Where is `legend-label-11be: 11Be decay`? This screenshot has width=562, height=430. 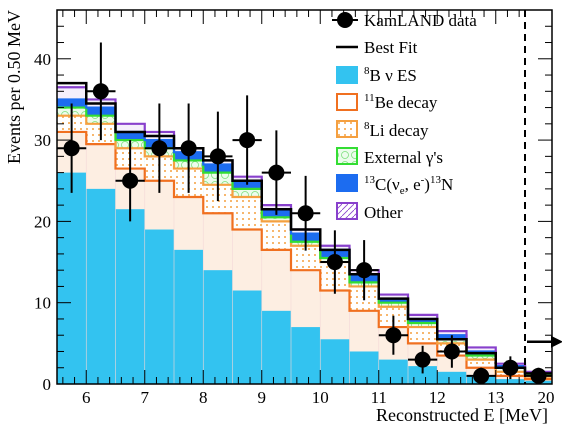
legend-label-11be: 11Be decay is located at coordinates (401, 102).